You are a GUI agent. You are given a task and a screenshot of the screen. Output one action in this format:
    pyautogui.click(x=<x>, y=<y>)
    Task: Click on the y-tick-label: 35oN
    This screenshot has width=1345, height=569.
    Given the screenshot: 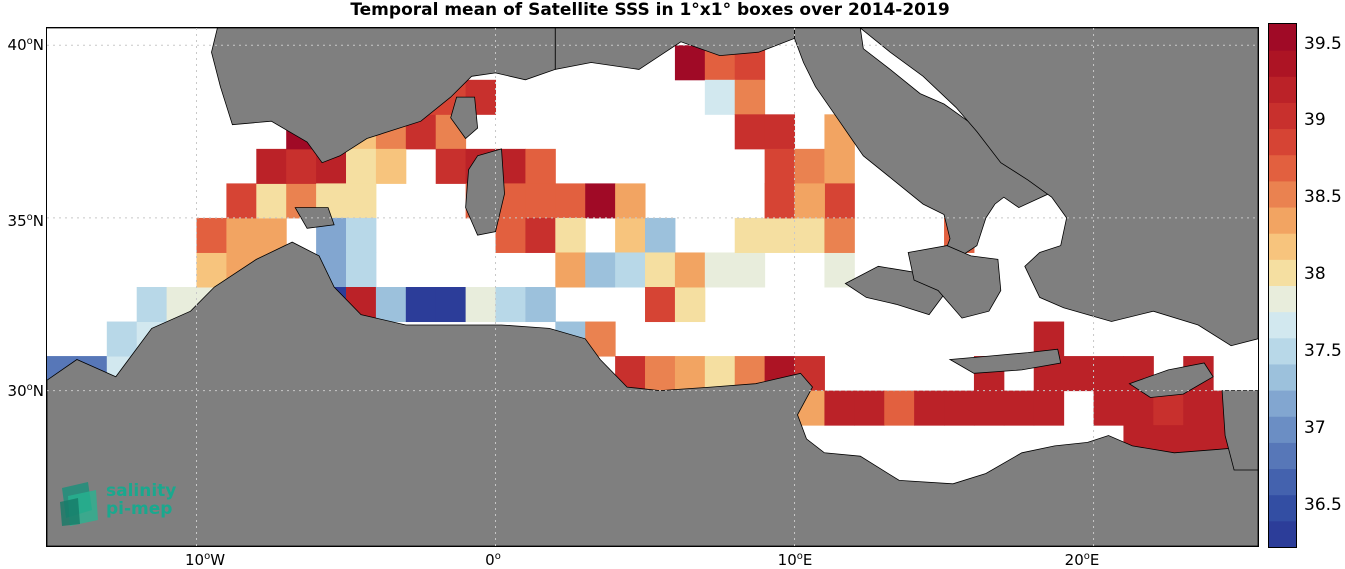 What is the action you would take?
    pyautogui.click(x=25, y=221)
    